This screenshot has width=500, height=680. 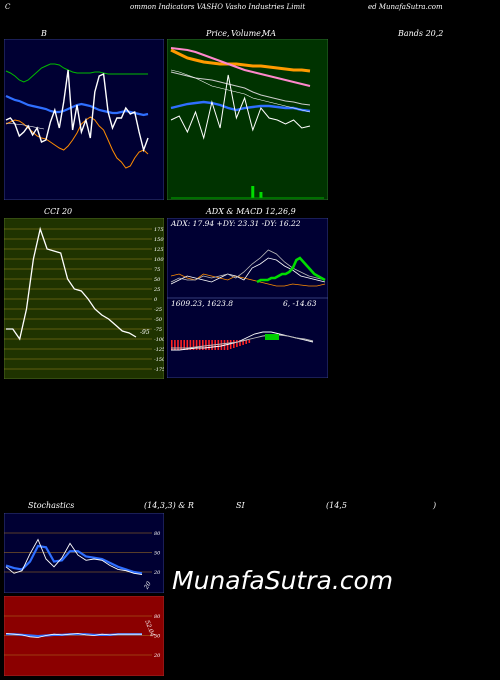 I want to click on cci-tick-label: 100, so click(x=159, y=260).